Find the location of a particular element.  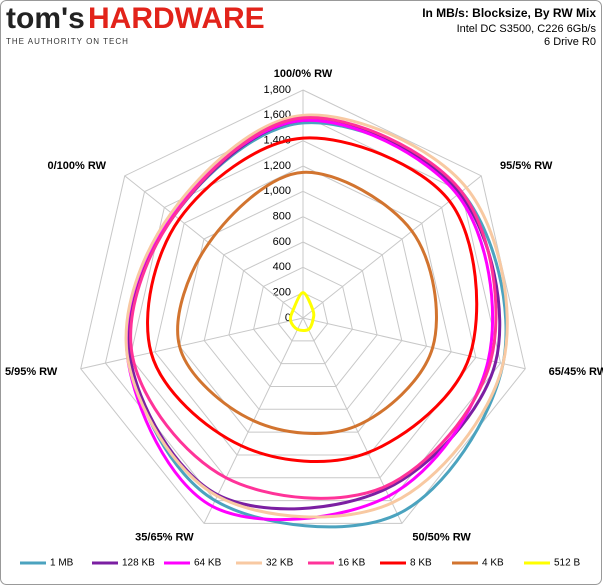

chart-title: In MB/s: Blocksize, By RW Mix is located at coordinates (509, 13).